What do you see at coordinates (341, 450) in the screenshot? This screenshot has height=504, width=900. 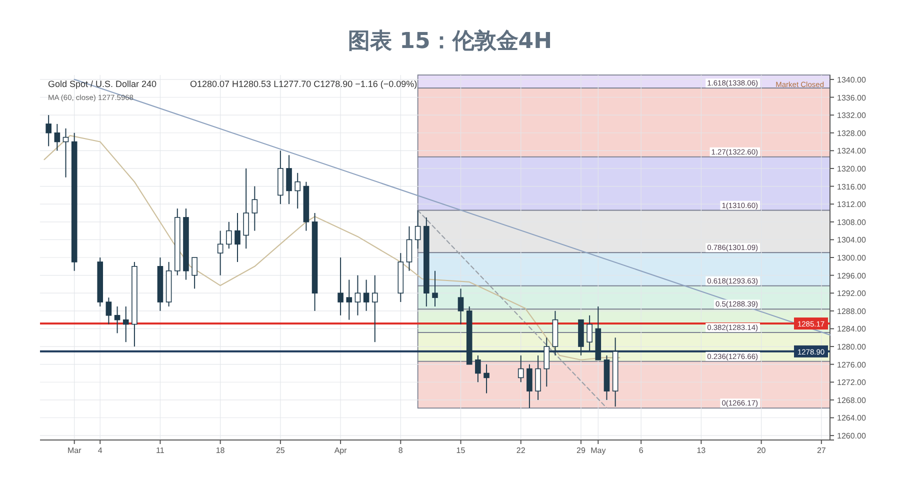 I see `x-tick-label: Apr` at bounding box center [341, 450].